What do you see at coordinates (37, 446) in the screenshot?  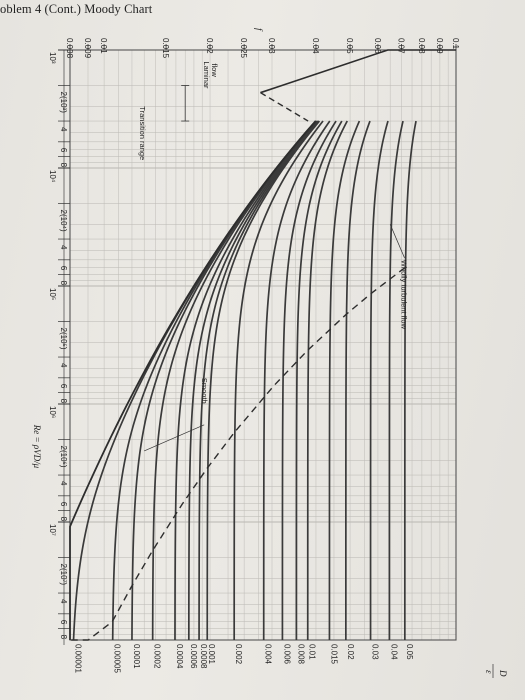 I see `x-axis-title: Re = ρVD/μ` at bounding box center [37, 446].